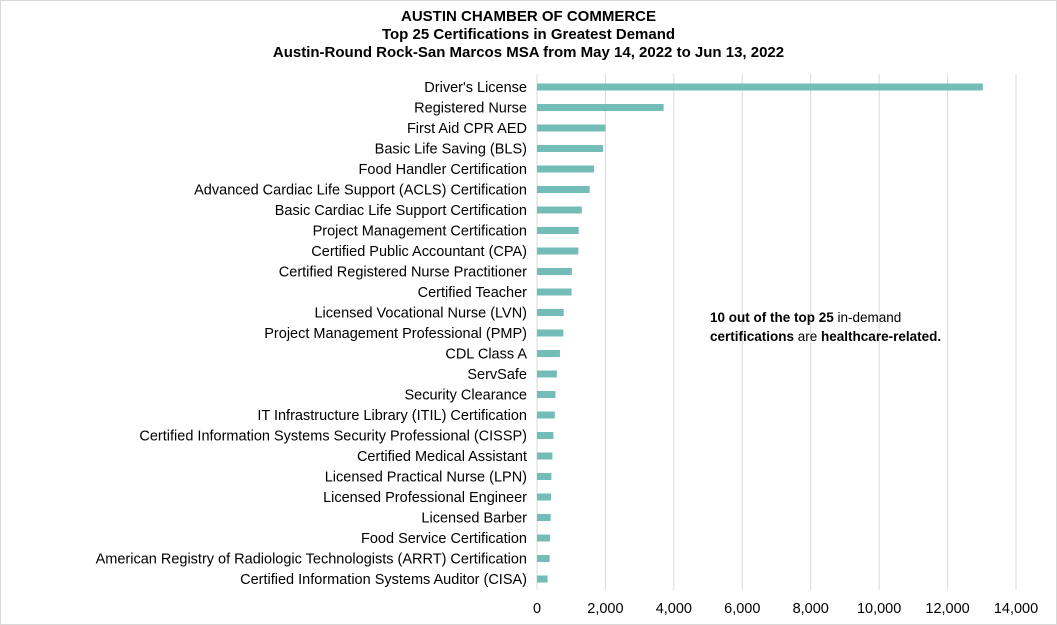 The width and height of the screenshot is (1057, 625). What do you see at coordinates (742, 609) in the screenshot?
I see `x-tick-label: 6,000` at bounding box center [742, 609].